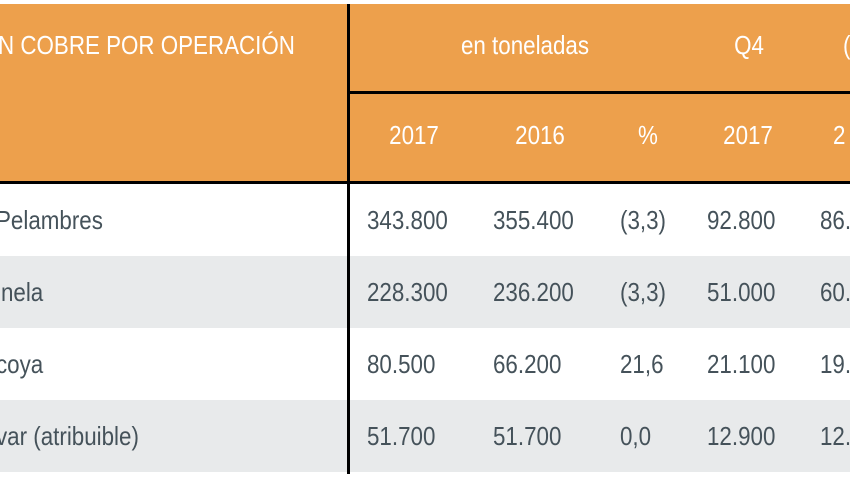  I want to click on cell-q4-2016: 12., so click(835, 436).